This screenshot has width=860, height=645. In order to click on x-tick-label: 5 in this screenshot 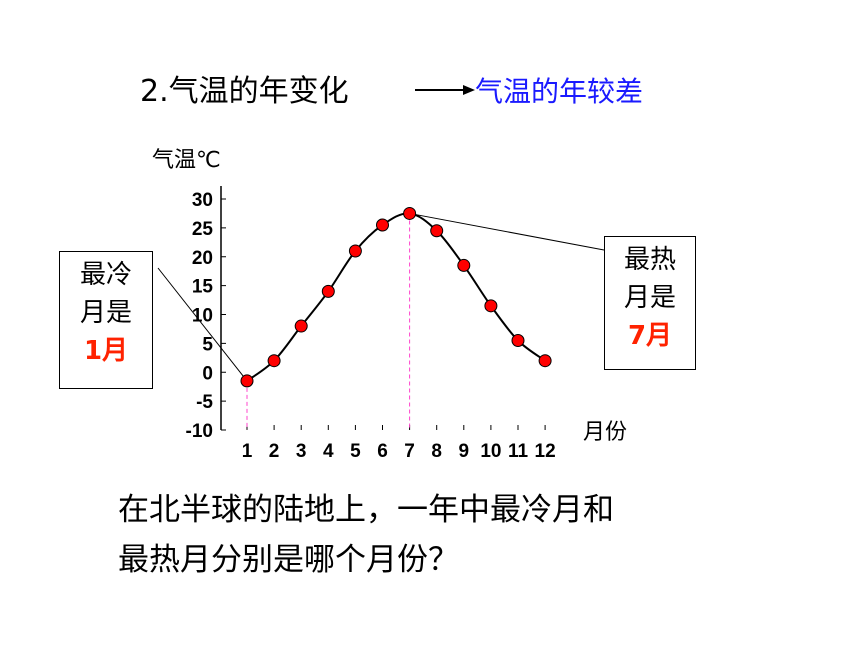, I will do `click(355, 451)`.